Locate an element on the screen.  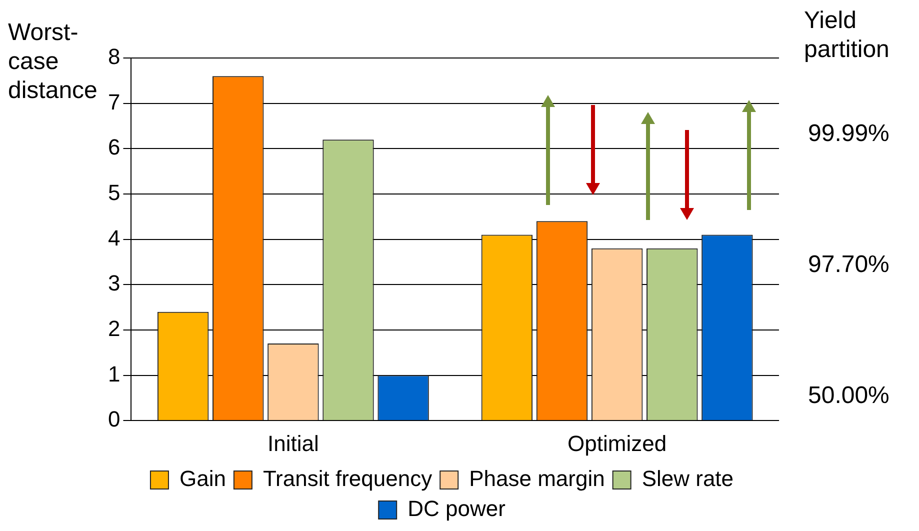
y-axis-title: Worst-case distance is located at coordinates (53, 61).